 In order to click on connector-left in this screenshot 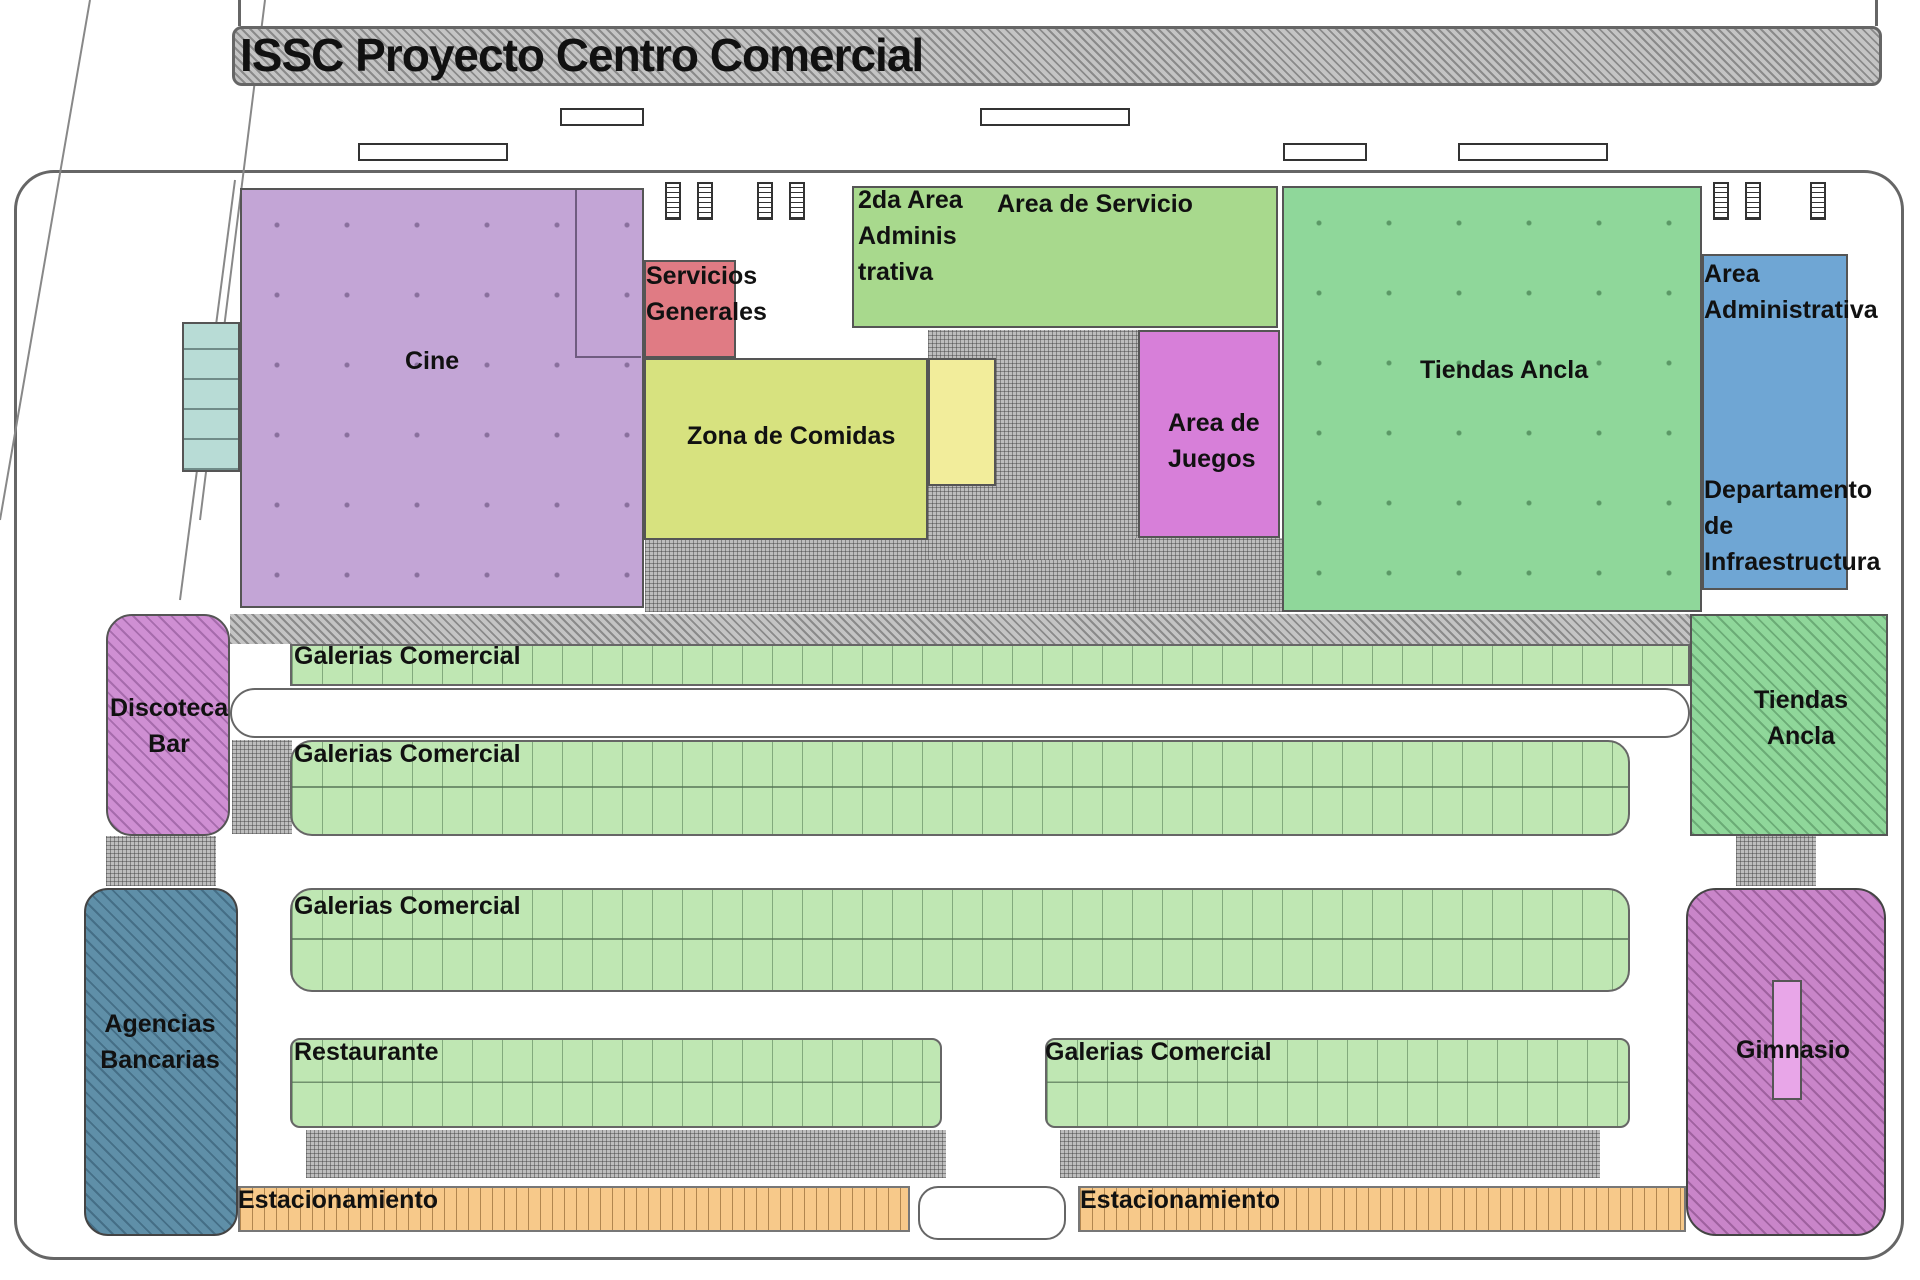, I will do `click(161, 861)`.